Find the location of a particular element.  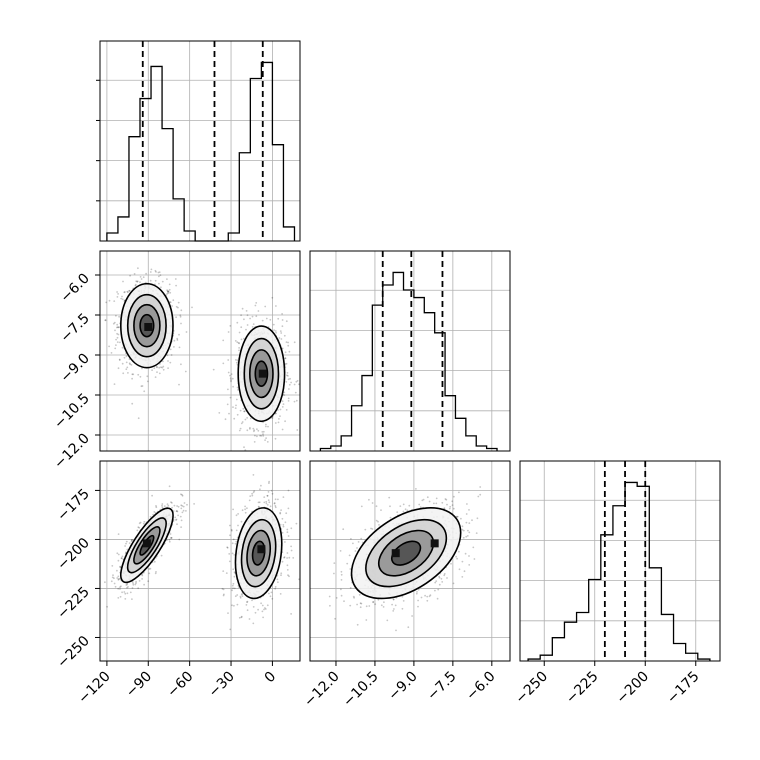

y-tick-label: −200 is located at coordinates (73, 554).